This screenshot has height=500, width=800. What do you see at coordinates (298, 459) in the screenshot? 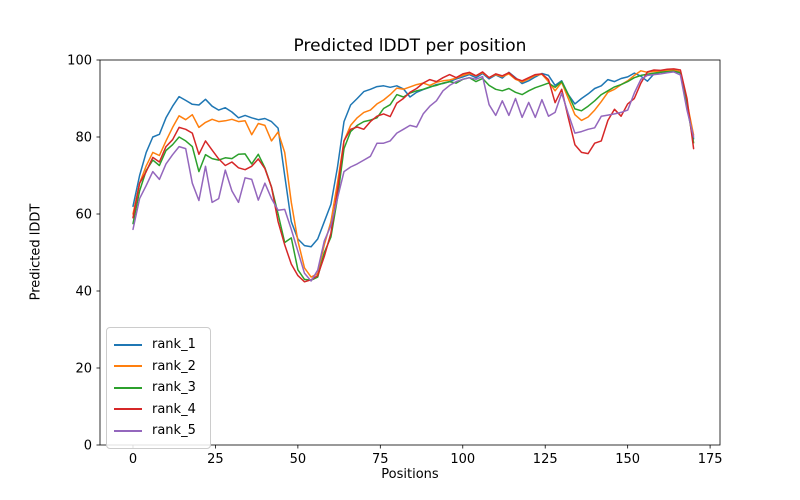
I see `x-tick-label: 50` at bounding box center [298, 459].